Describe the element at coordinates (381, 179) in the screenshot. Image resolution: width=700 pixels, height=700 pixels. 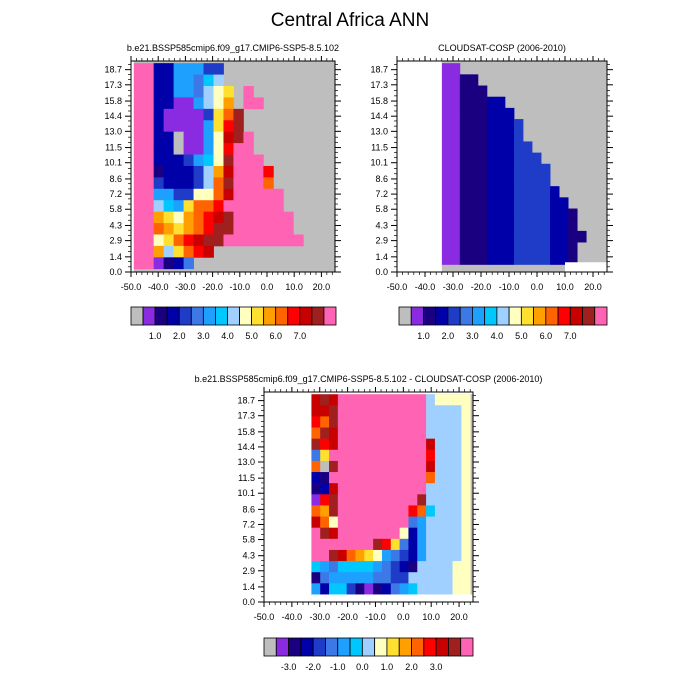
I see `y-tick-label: 8.6` at that location.